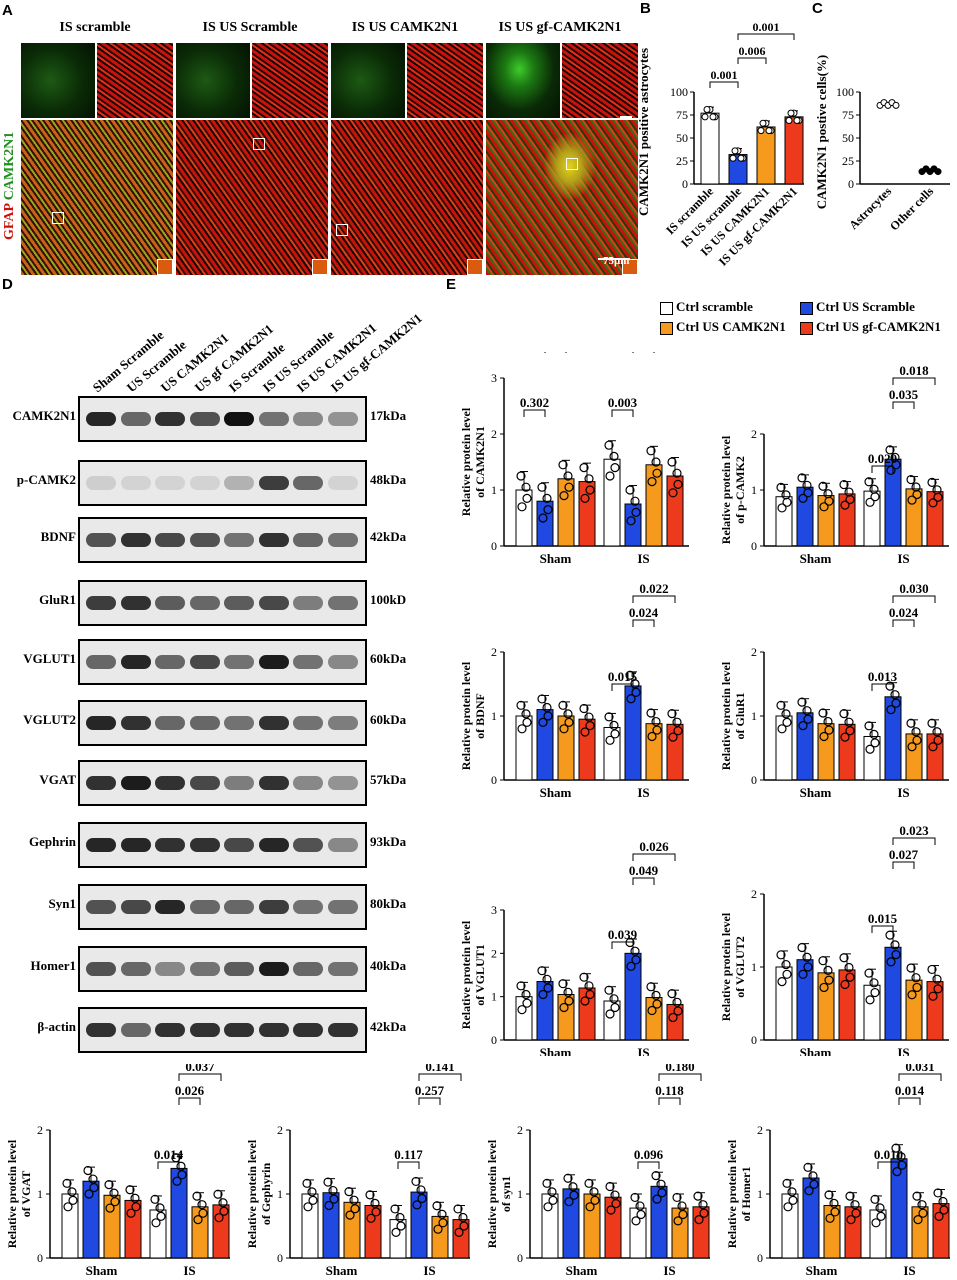 Image resolution: width=957 pixels, height=1280 pixels. What do you see at coordinates (913, 588) in the screenshot?
I see `e-pvalue: 0.030` at bounding box center [913, 588].